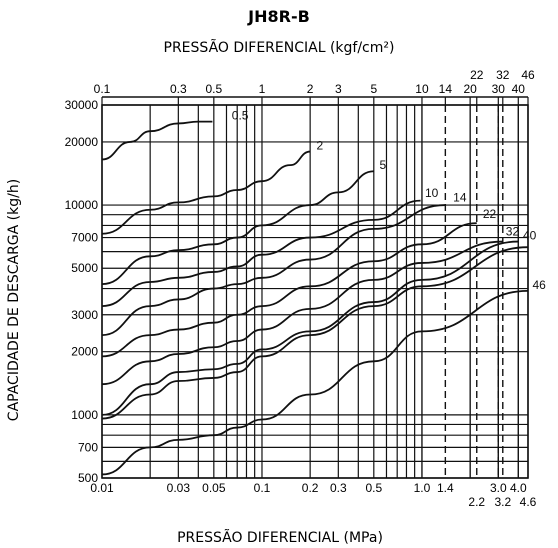  I want to click on y-tick-label: 7000, so click(84, 238).